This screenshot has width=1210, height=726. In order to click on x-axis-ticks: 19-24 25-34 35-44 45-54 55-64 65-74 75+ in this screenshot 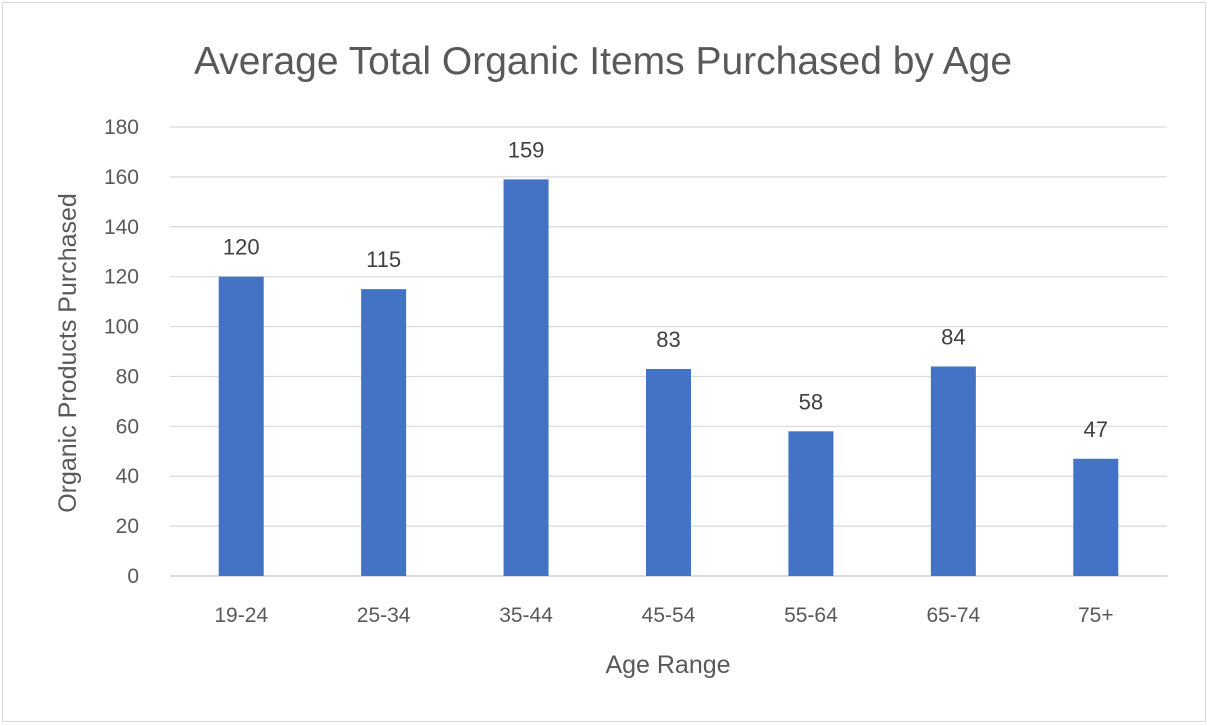, I will do `click(663, 615)`.